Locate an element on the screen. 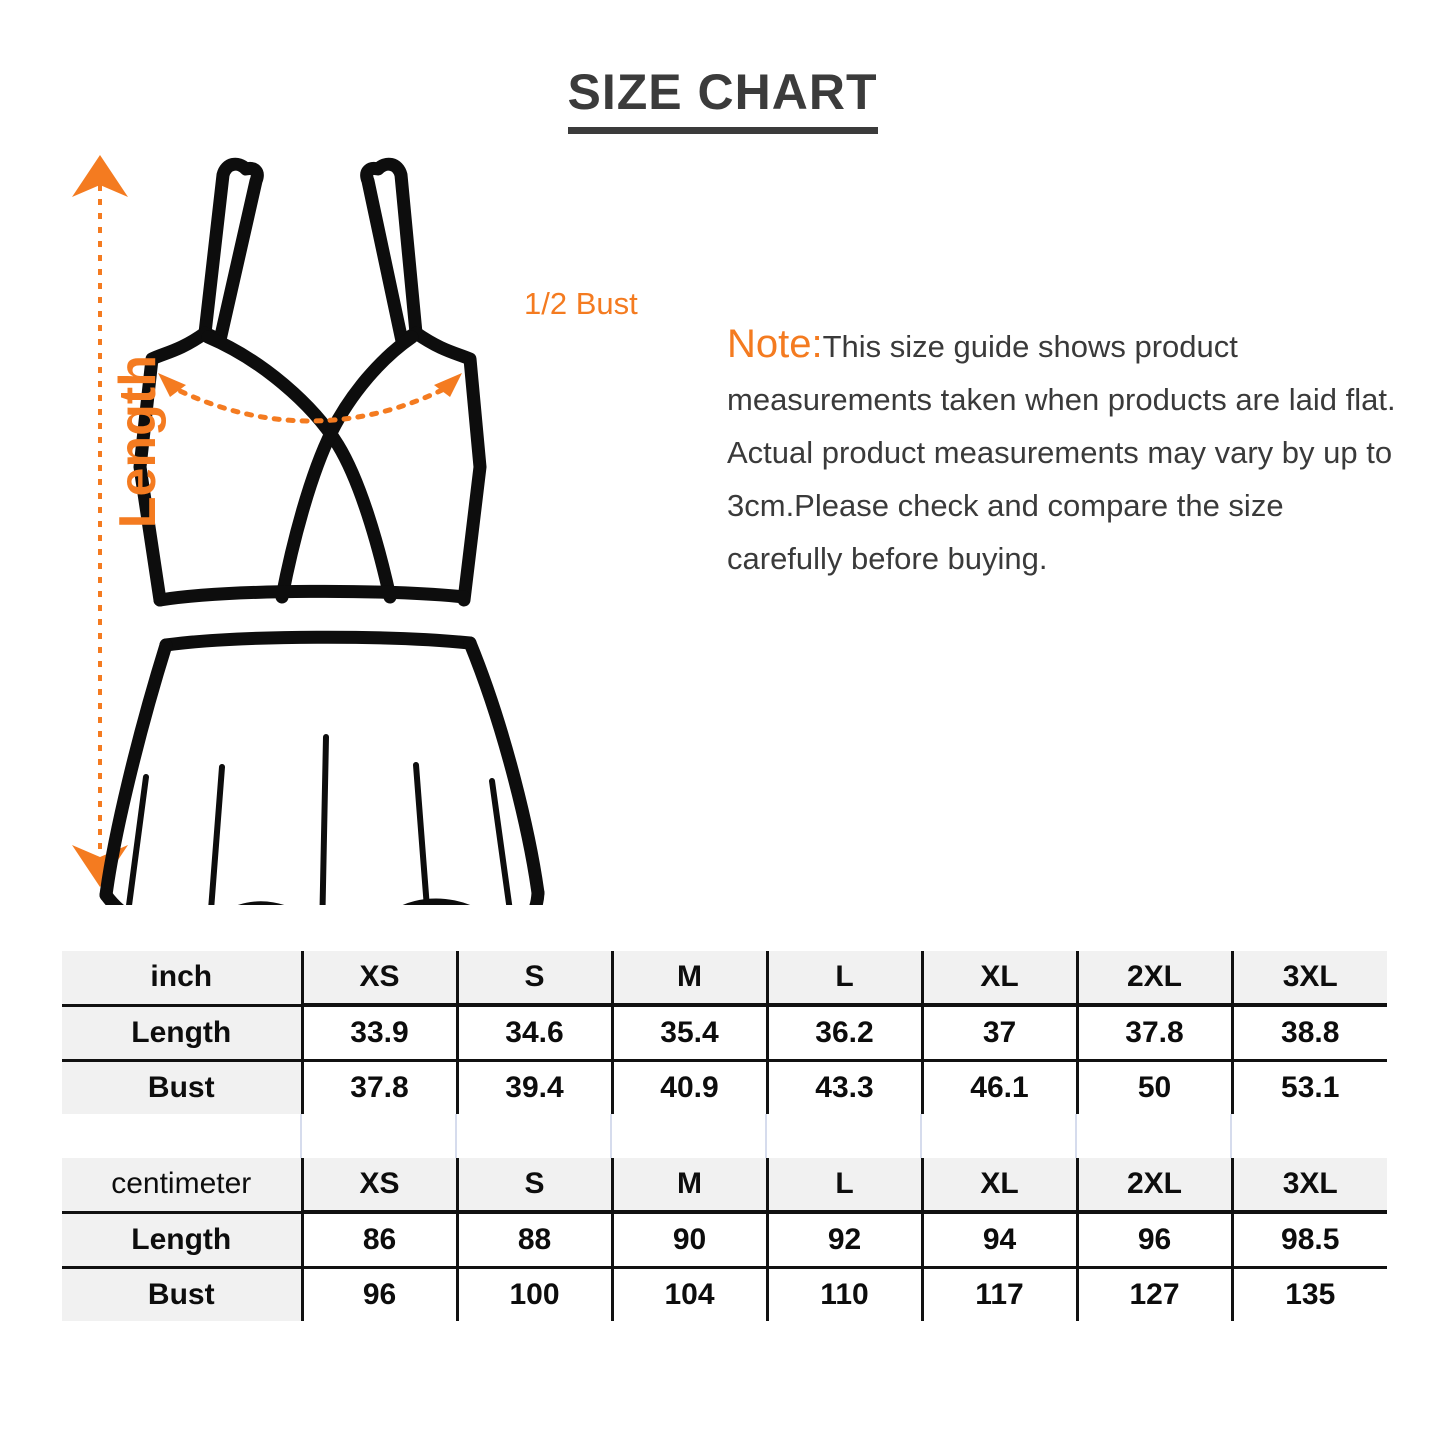 Image resolution: width=1445 pixels, height=1445 pixels. table-row: Length 33.9 34.6 35.4 36.2 37 37.8 38.8 is located at coordinates (724, 1033).